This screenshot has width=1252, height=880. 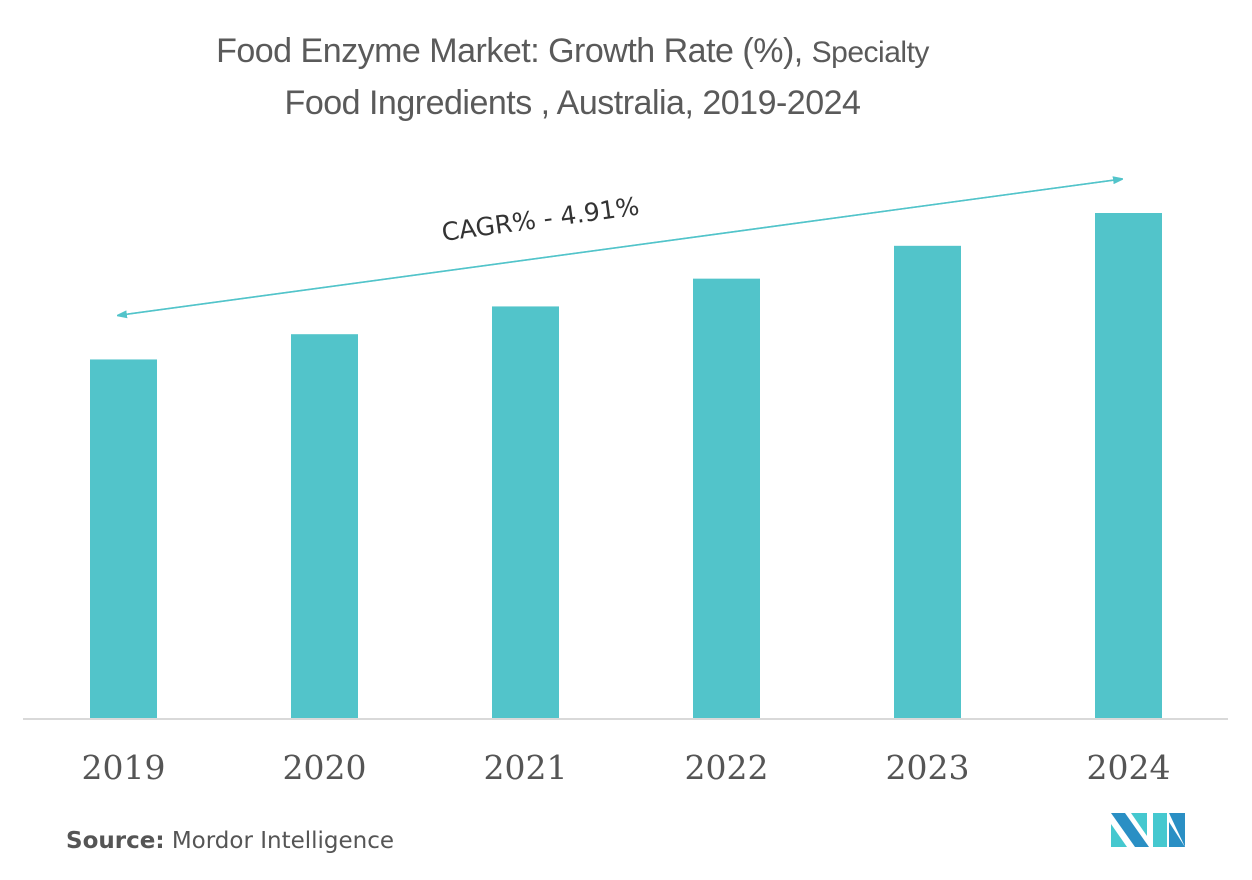 What do you see at coordinates (115, 841) in the screenshot?
I see `source-label: Source:` at bounding box center [115, 841].